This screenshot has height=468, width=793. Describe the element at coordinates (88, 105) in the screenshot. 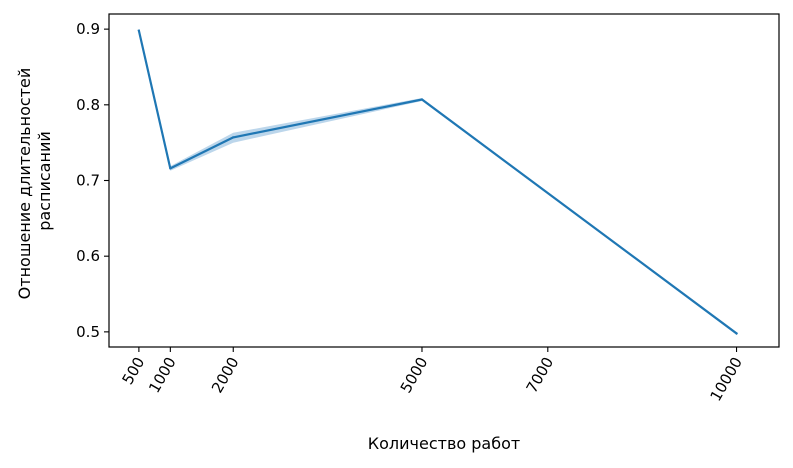

I see `y-tick-label-3: 0.8` at that location.